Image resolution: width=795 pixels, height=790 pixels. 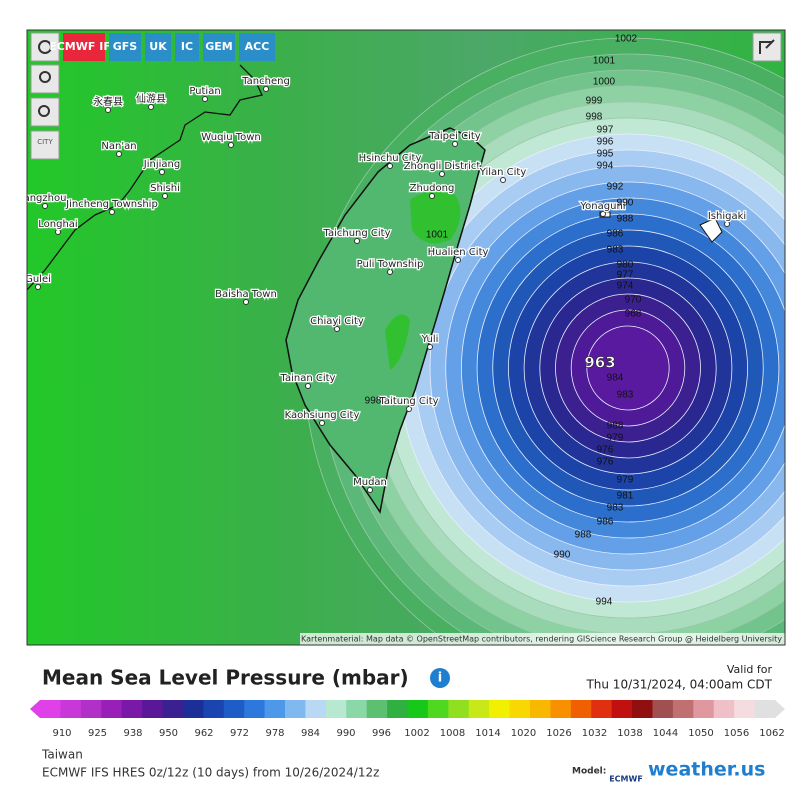 What do you see at coordinates (625, 275) in the screenshot?
I see `isobar-label: 977` at bounding box center [625, 275].